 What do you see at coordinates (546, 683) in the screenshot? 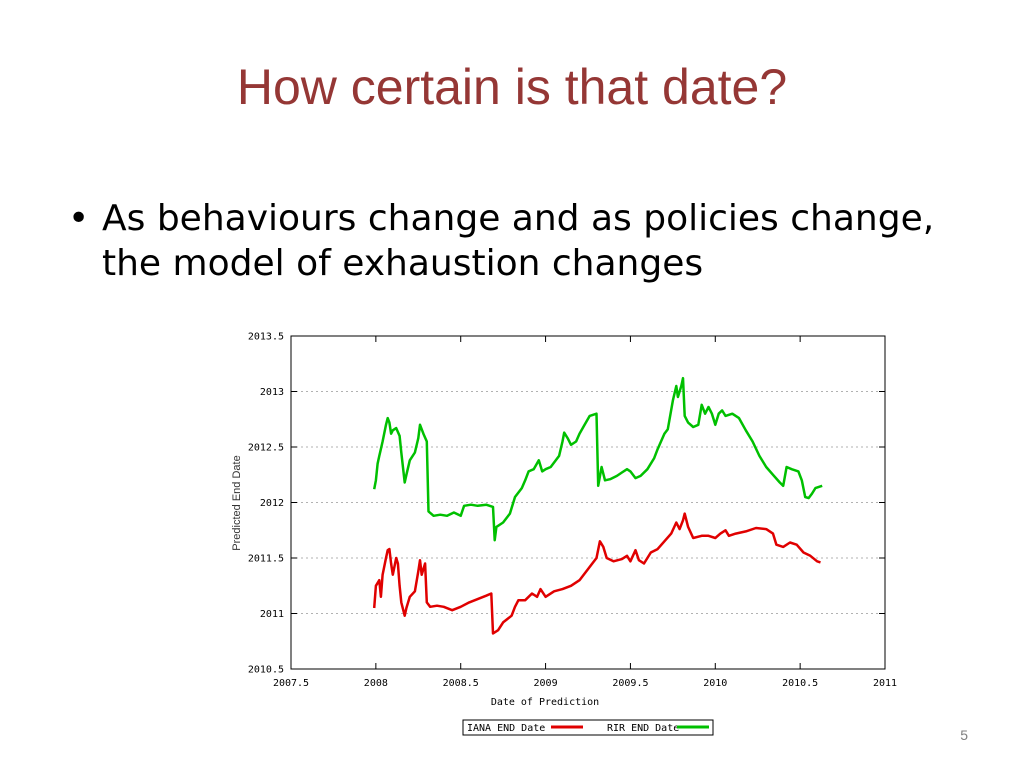
I see `x-tick-label: 2009` at bounding box center [546, 683].